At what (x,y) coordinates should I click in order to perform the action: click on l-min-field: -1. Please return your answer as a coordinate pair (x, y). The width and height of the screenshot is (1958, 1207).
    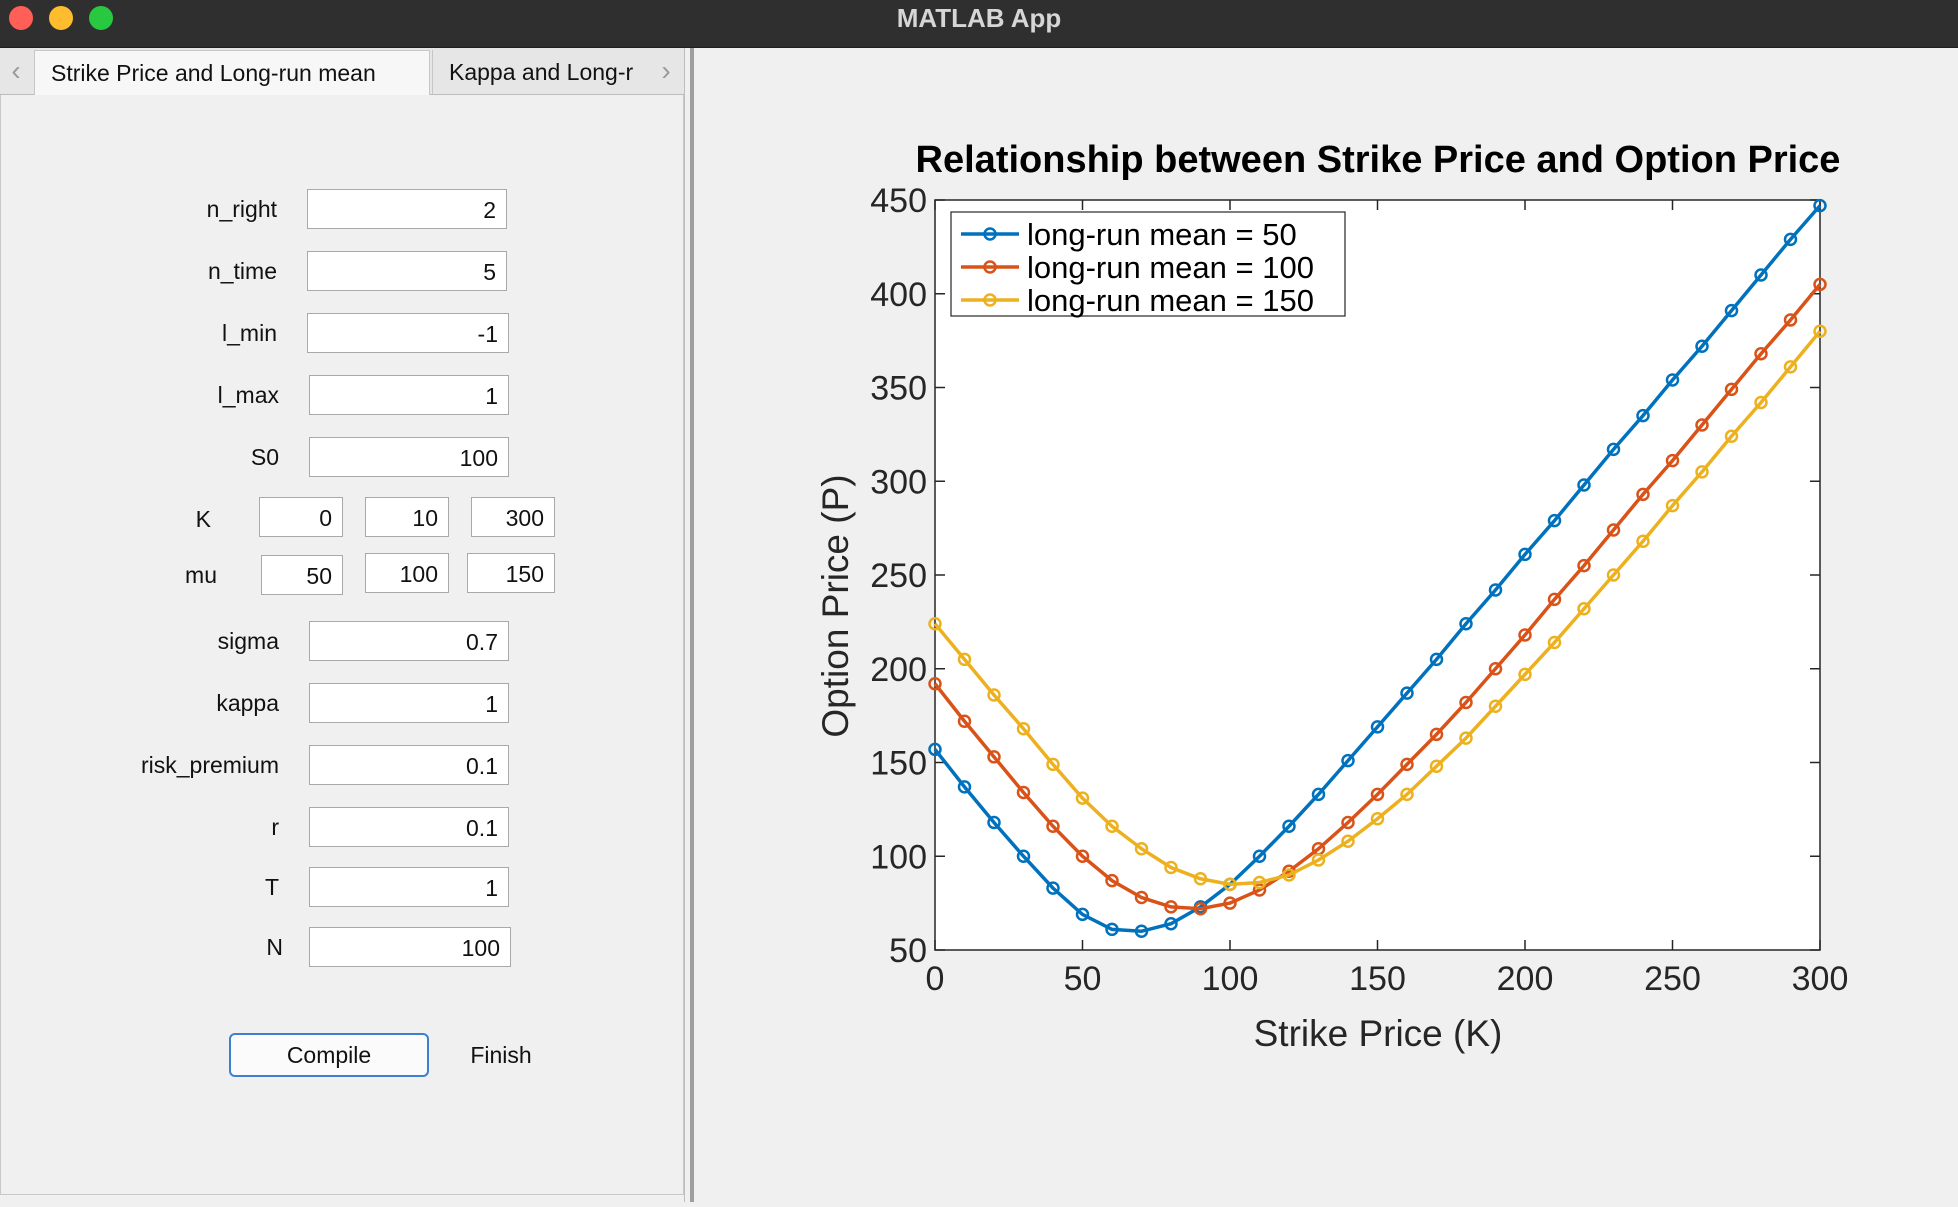
    Looking at the image, I should click on (408, 333).